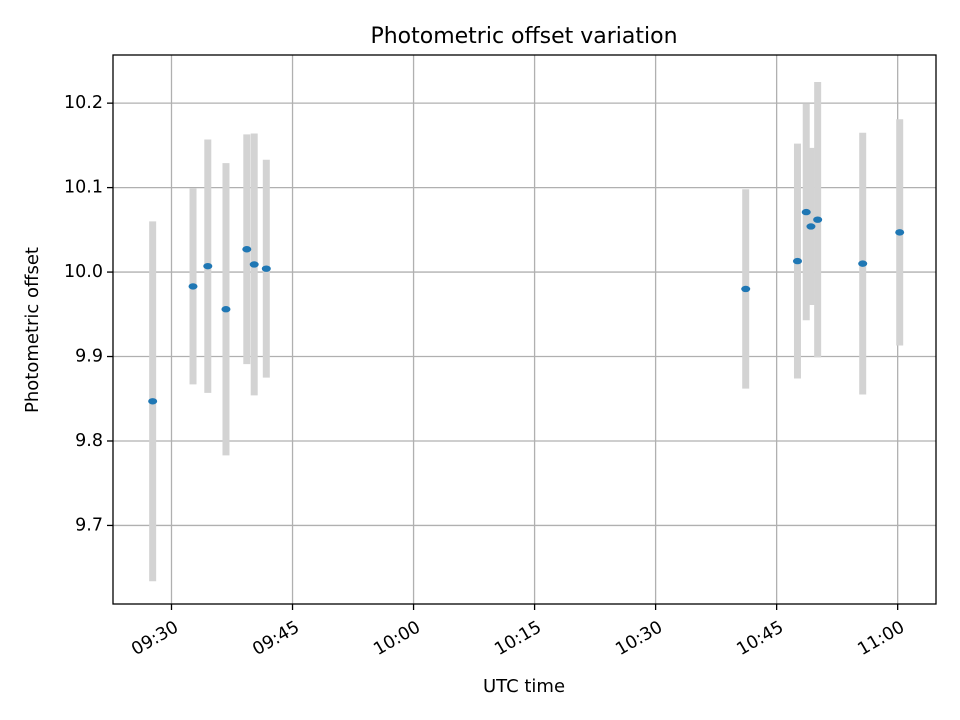 The width and height of the screenshot is (960, 720). Describe the element at coordinates (89, 525) in the screenshot. I see `y-tick-label: 9.7` at that location.